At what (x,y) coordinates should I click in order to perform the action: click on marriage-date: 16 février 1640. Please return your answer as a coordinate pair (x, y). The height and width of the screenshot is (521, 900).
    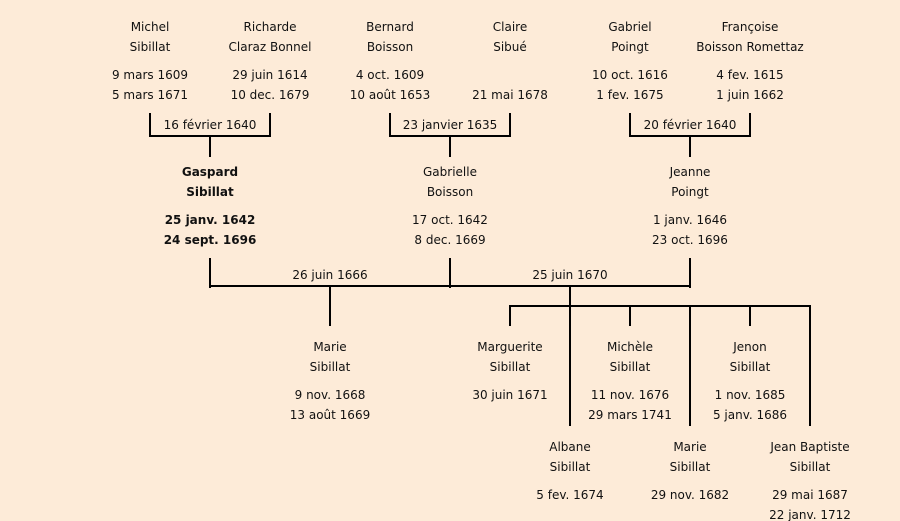
    Looking at the image, I should click on (210, 125).